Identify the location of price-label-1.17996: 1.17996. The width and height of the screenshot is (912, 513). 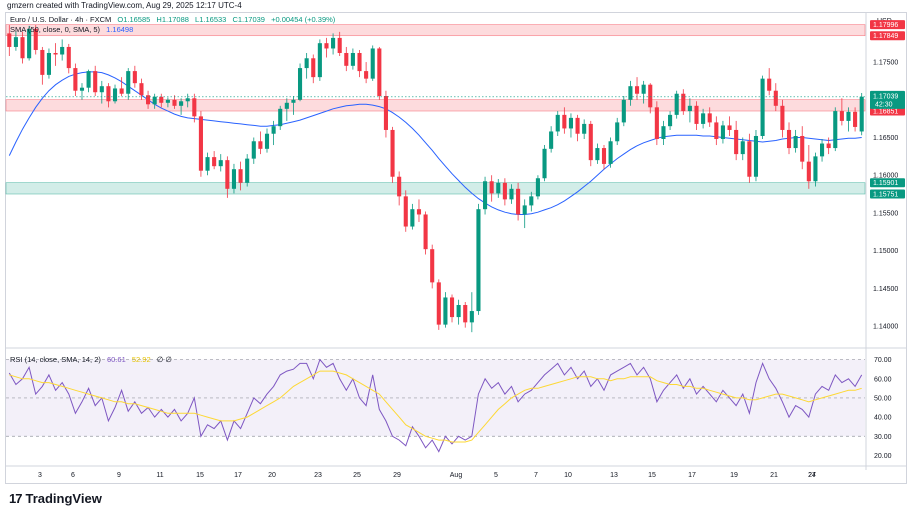
(885, 25).